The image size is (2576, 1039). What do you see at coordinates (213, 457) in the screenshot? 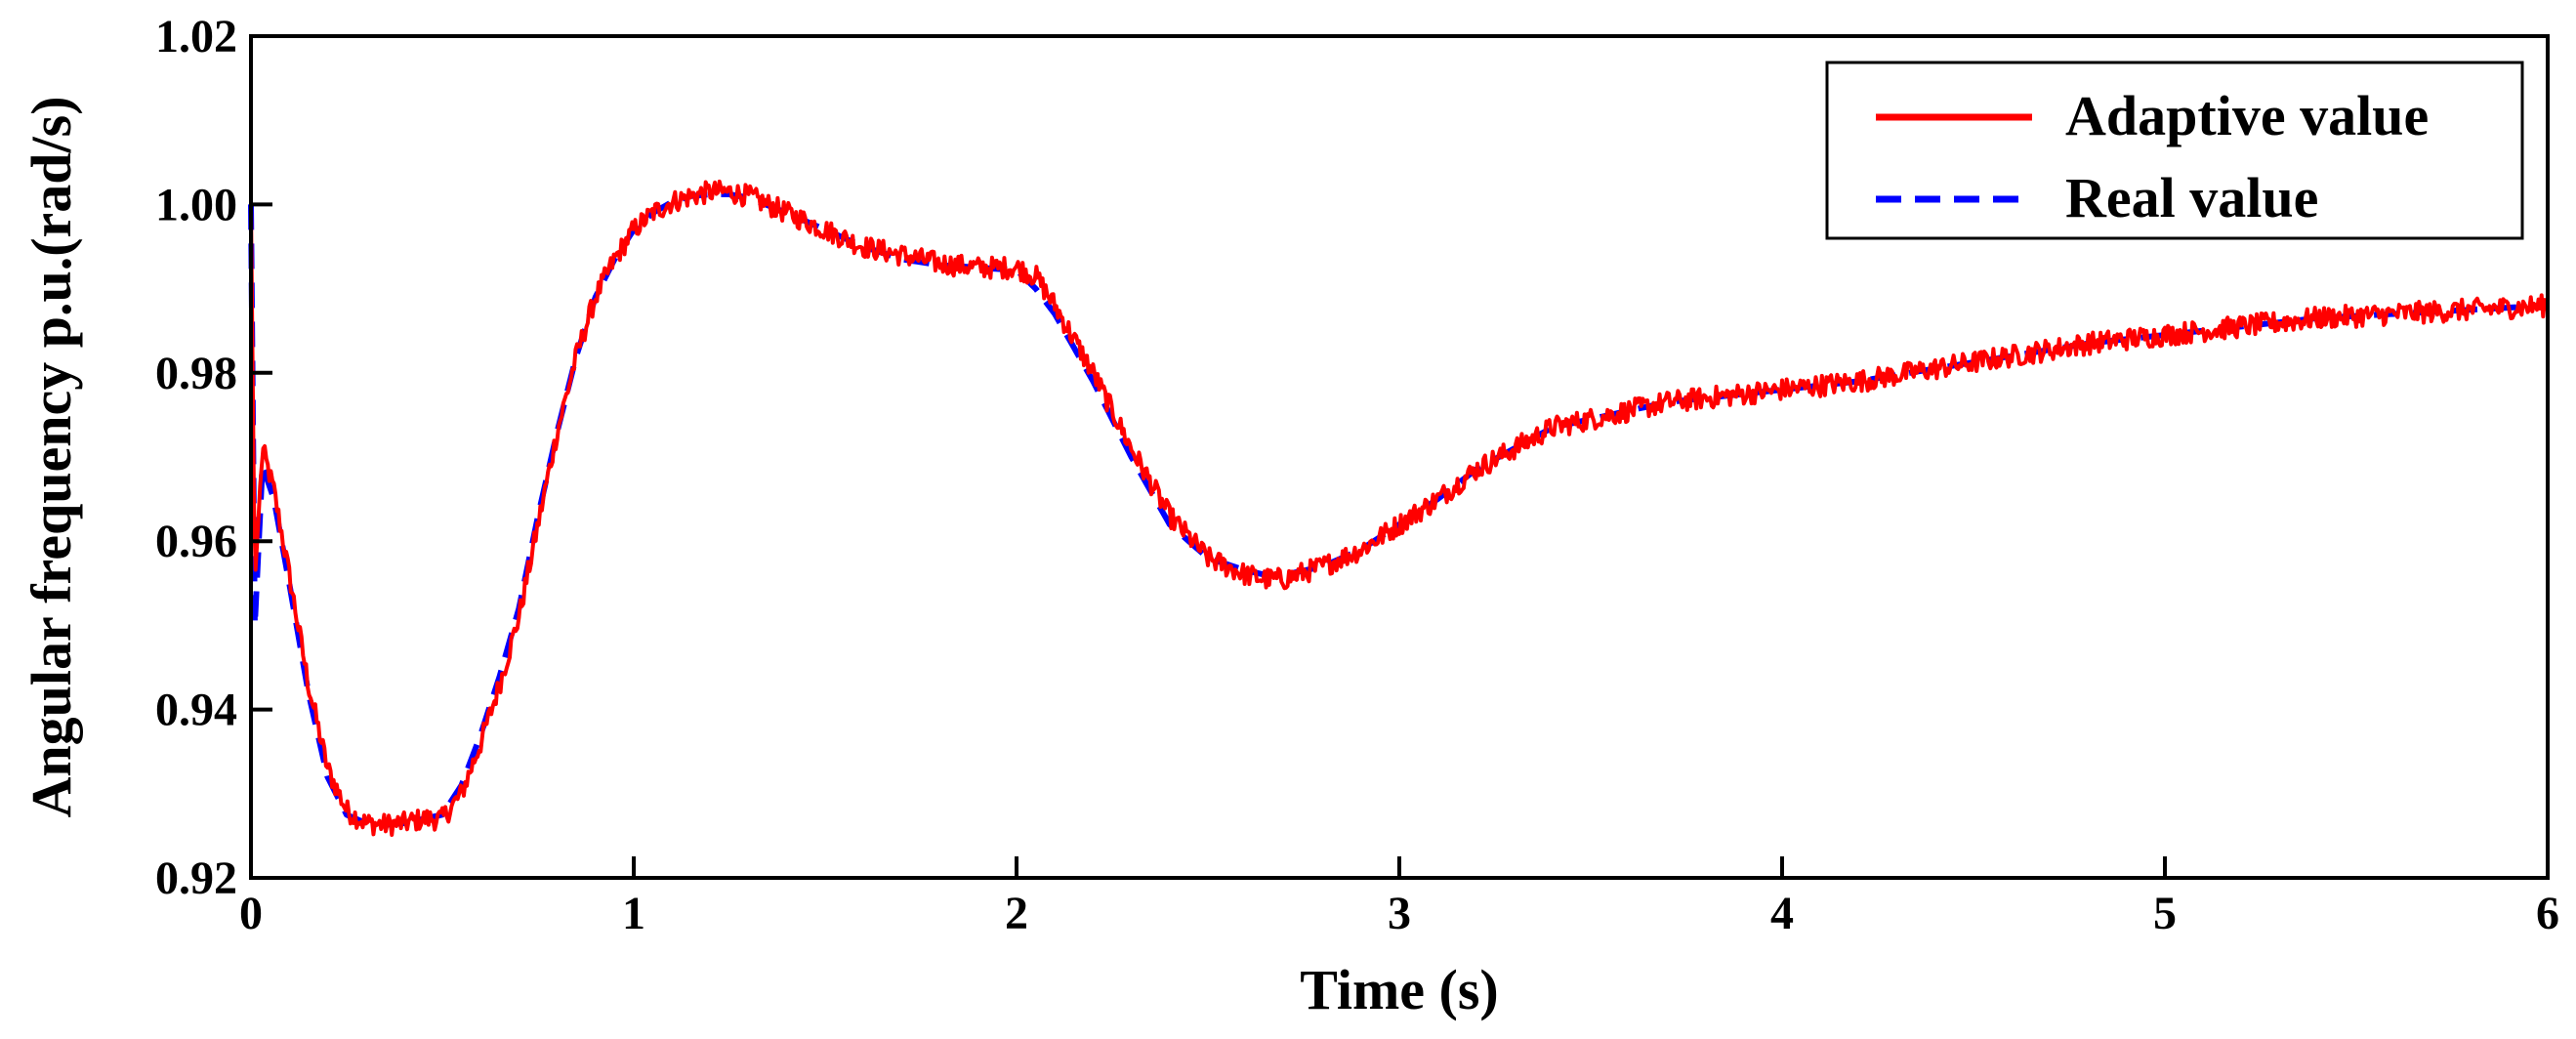
I see `y-axis-ticks: 0.92 0.94 0.96 0.98 1.00 1.02` at bounding box center [213, 457].